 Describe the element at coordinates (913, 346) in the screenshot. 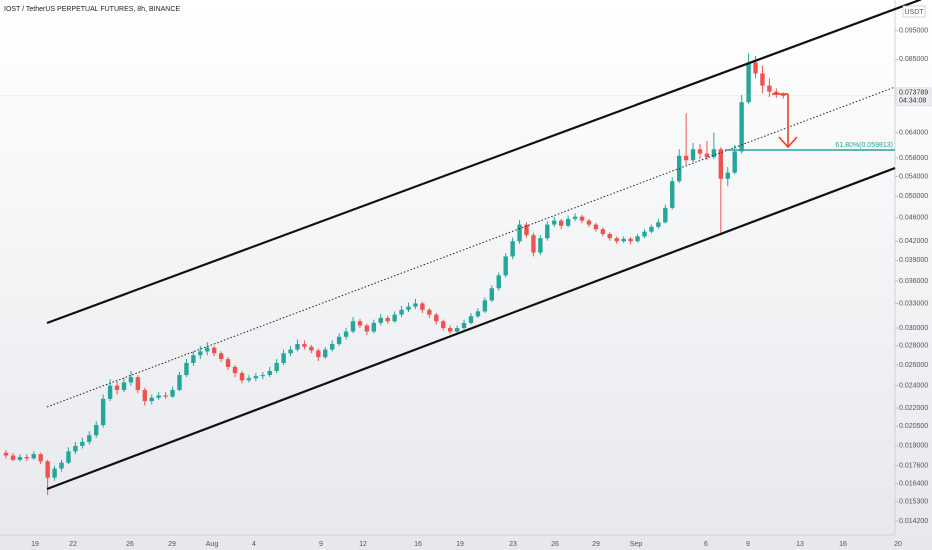

I see `y-tick-label: 0.028000` at that location.